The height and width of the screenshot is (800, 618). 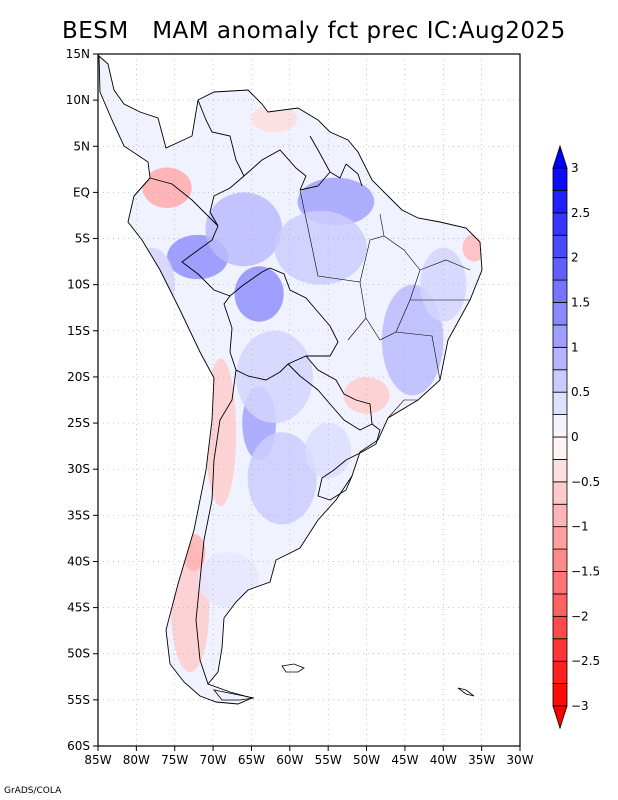 What do you see at coordinates (142, 187) in the screenshot?
I see `border-ecuador` at bounding box center [142, 187].